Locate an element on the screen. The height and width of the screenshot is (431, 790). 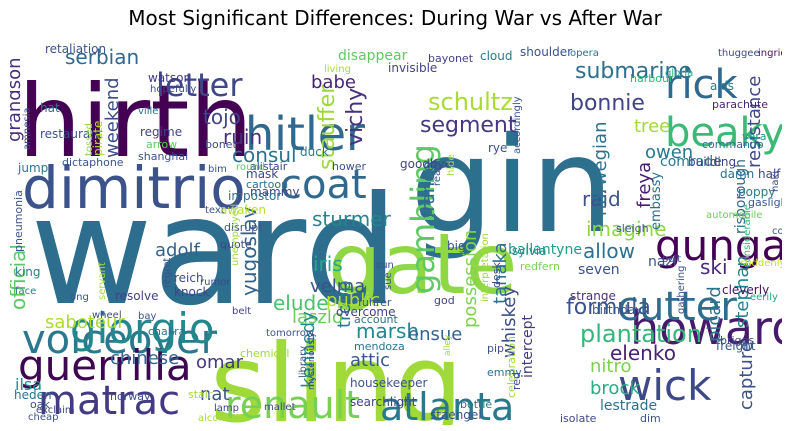
word-nat: nat is located at coordinates (215, 394).